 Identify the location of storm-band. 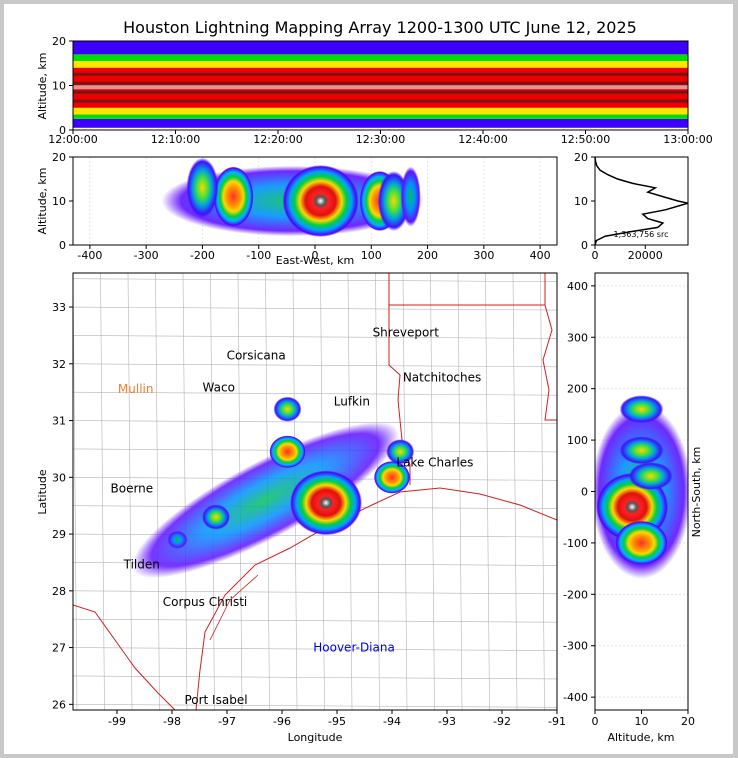
(265, 500).